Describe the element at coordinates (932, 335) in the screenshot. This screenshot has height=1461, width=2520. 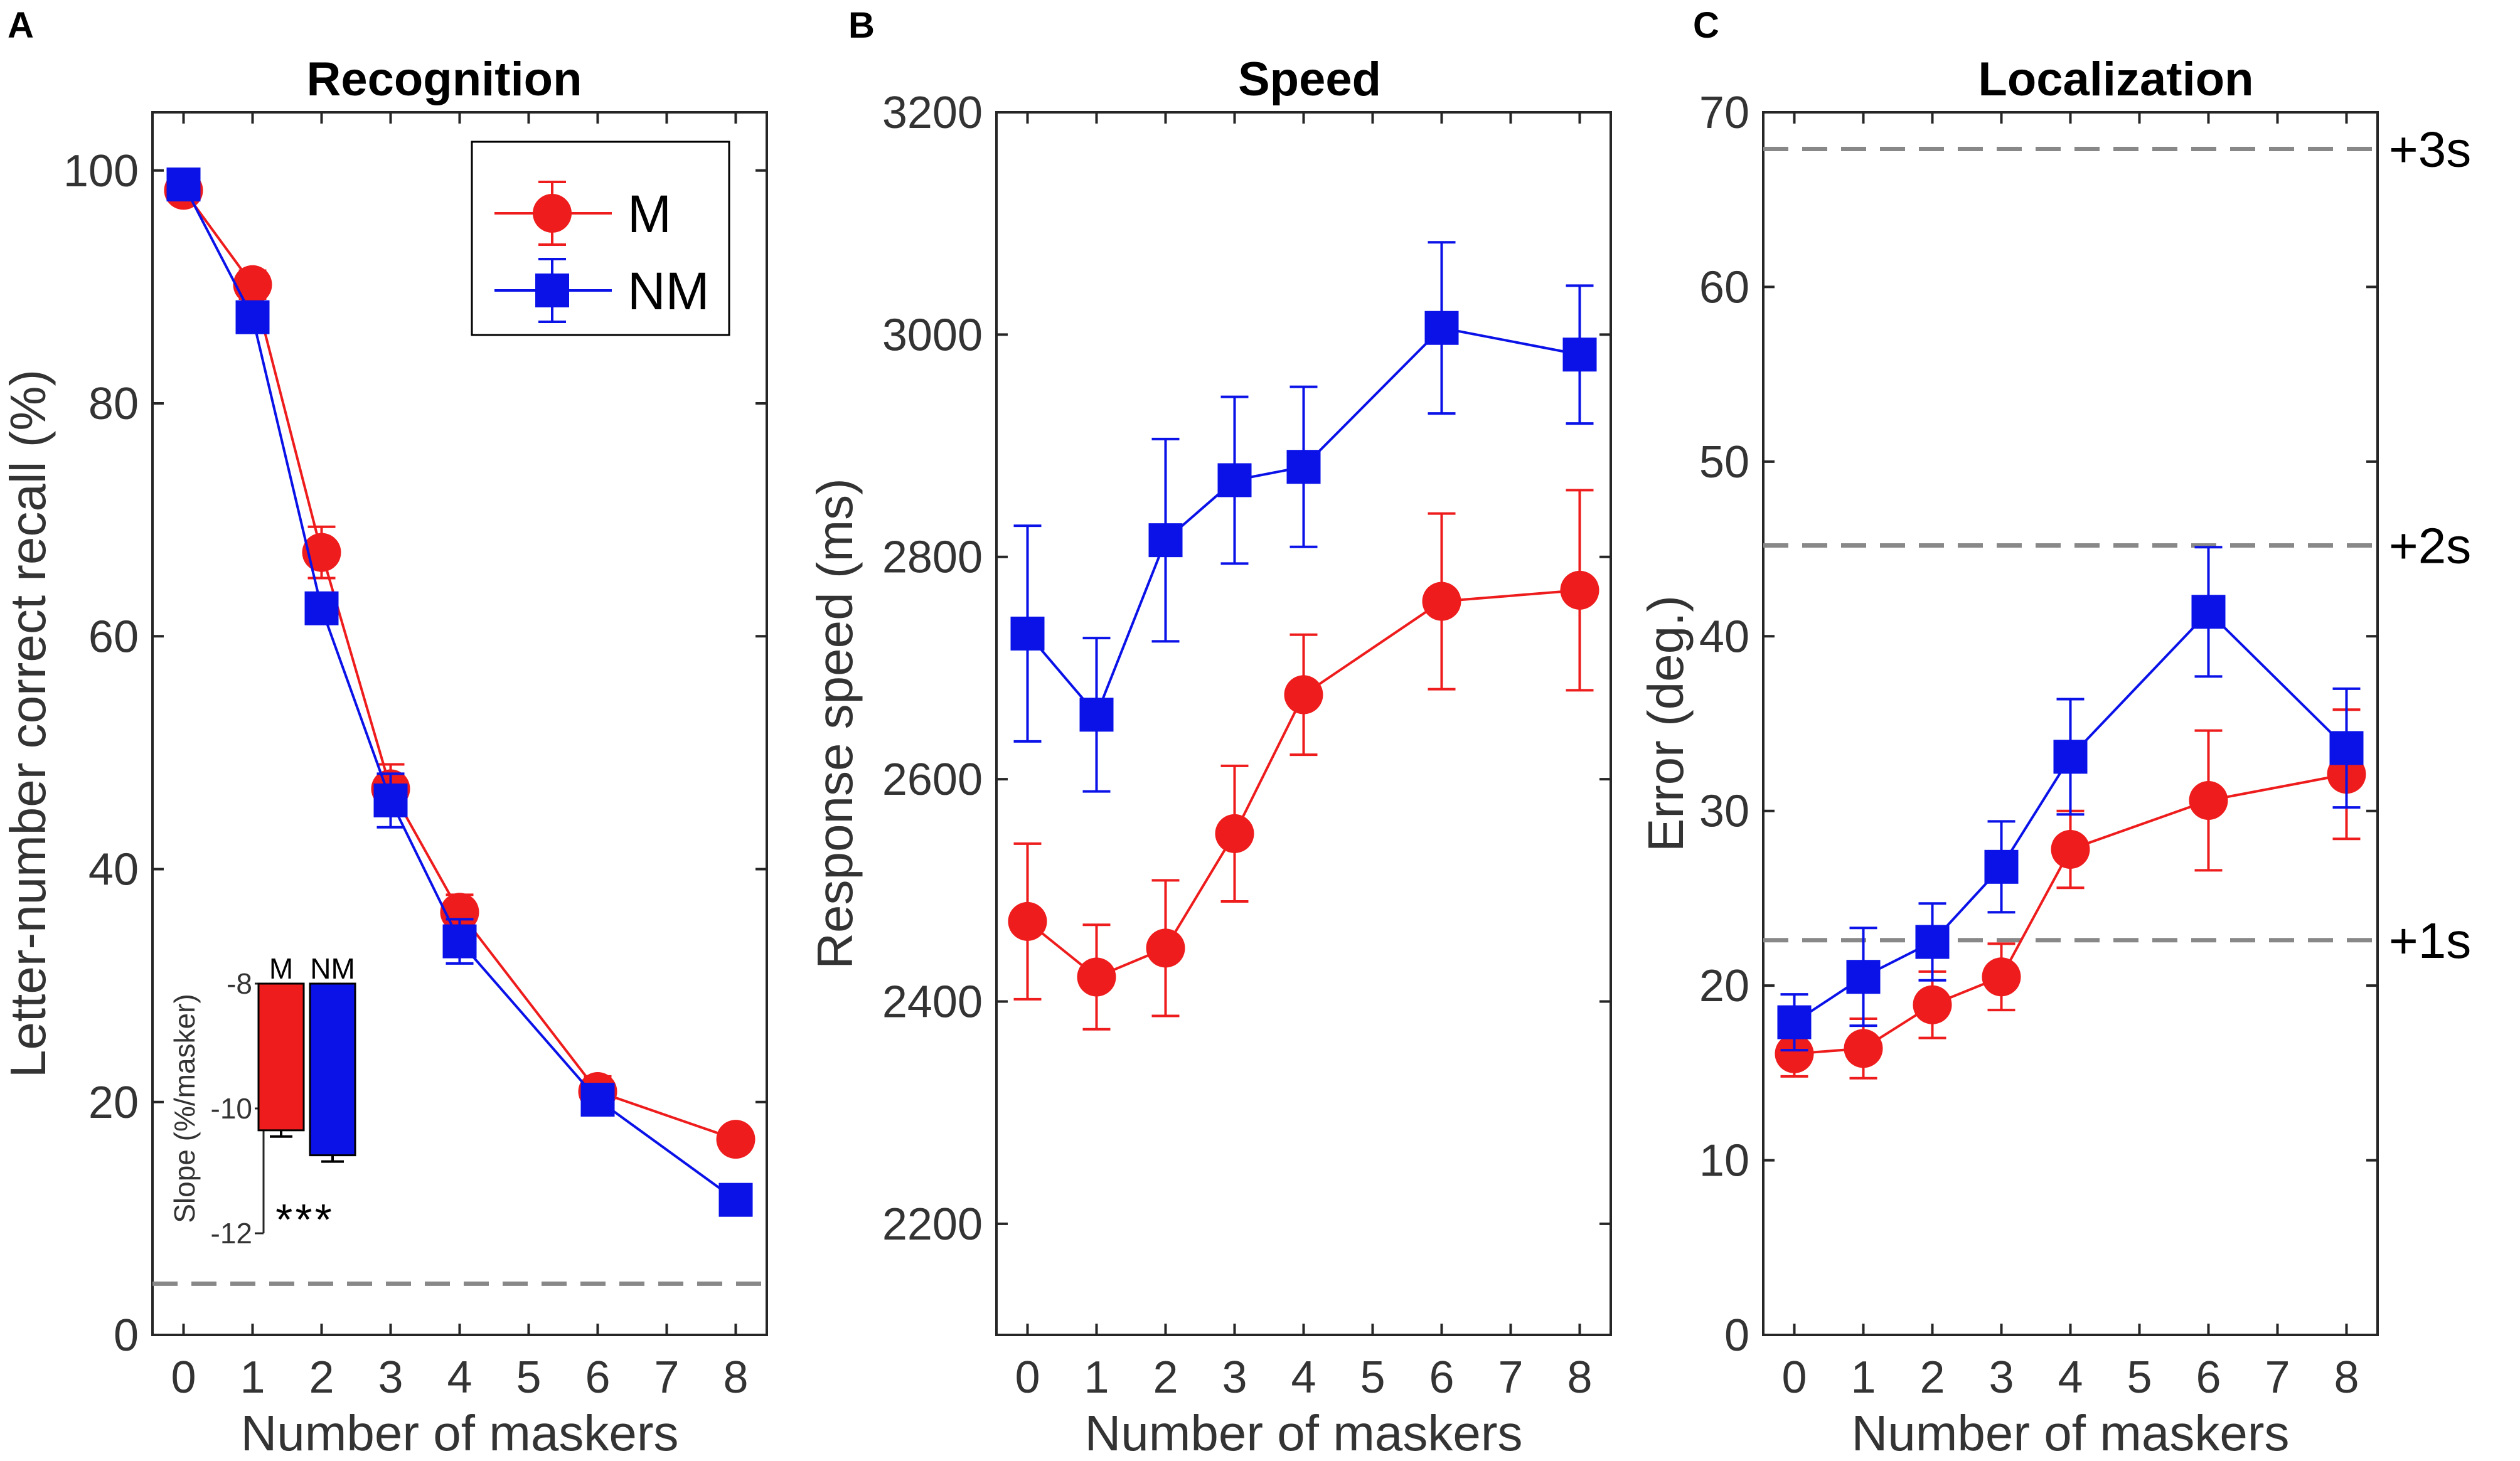
I see `y-tick-label: 3000` at that location.